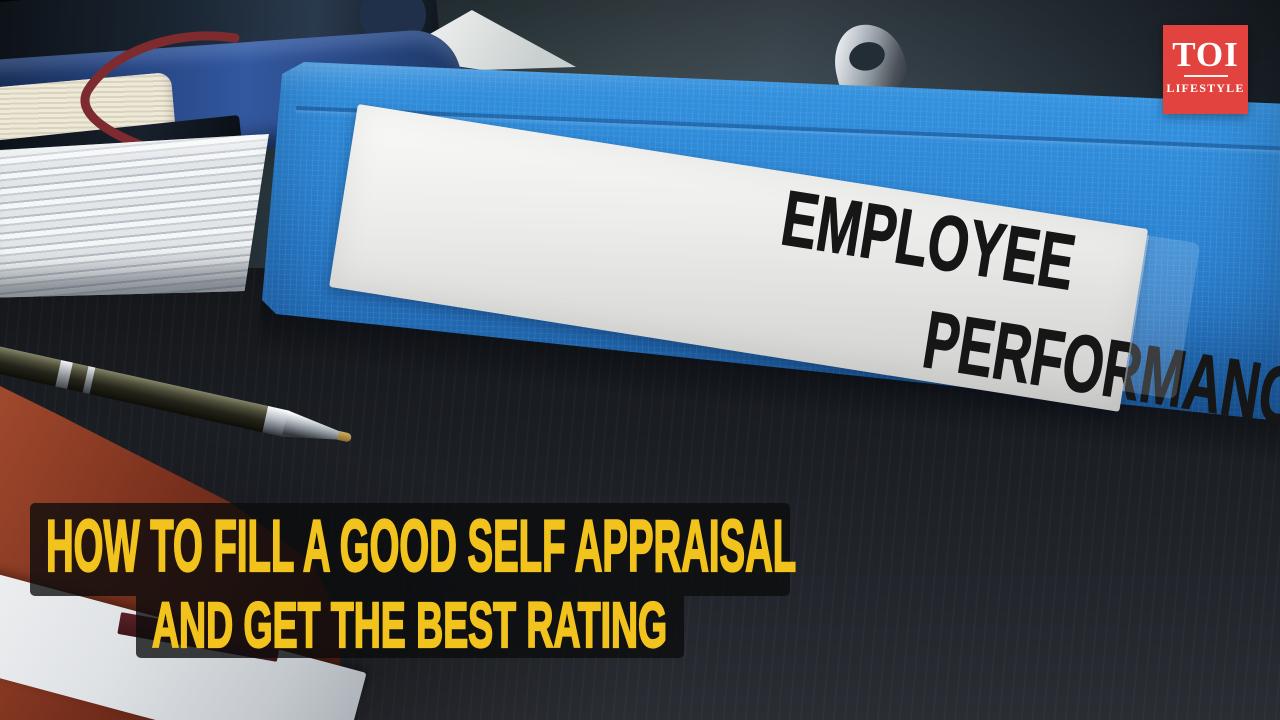  I want to click on toi-logo-text: TOI, so click(1205, 54).